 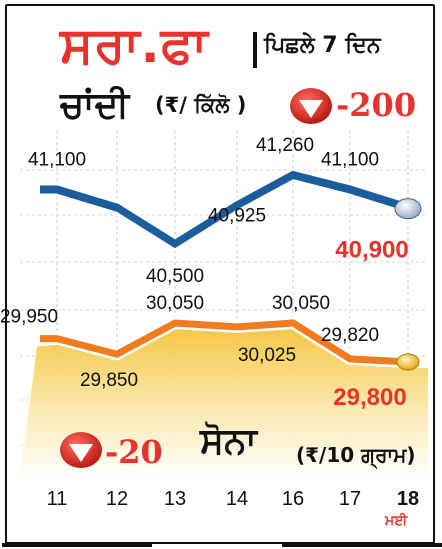 What do you see at coordinates (117, 499) in the screenshot?
I see `x-tick-label: 12` at bounding box center [117, 499].